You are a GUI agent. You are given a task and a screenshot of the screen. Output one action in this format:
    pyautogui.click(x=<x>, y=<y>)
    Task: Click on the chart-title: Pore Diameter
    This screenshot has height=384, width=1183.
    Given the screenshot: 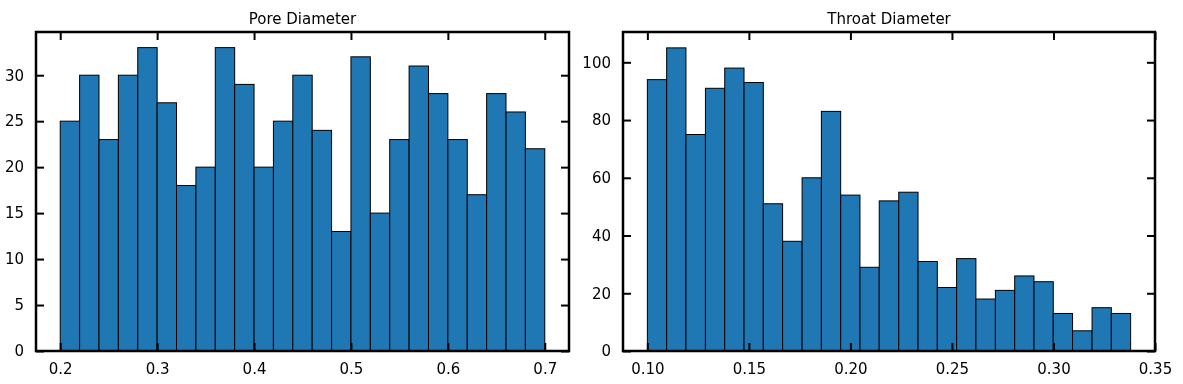 What is the action you would take?
    pyautogui.click(x=303, y=19)
    